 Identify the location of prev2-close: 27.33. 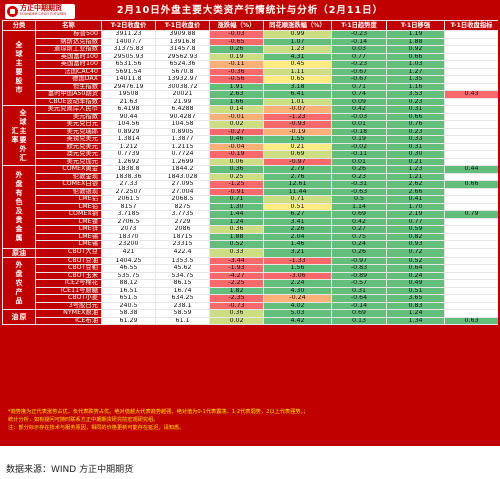
(128, 184).